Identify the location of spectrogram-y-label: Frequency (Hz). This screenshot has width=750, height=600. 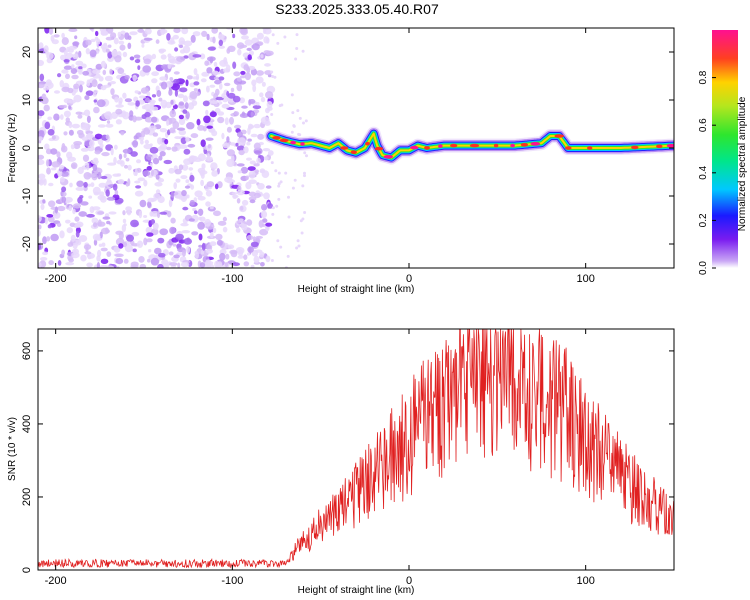
(12, 148).